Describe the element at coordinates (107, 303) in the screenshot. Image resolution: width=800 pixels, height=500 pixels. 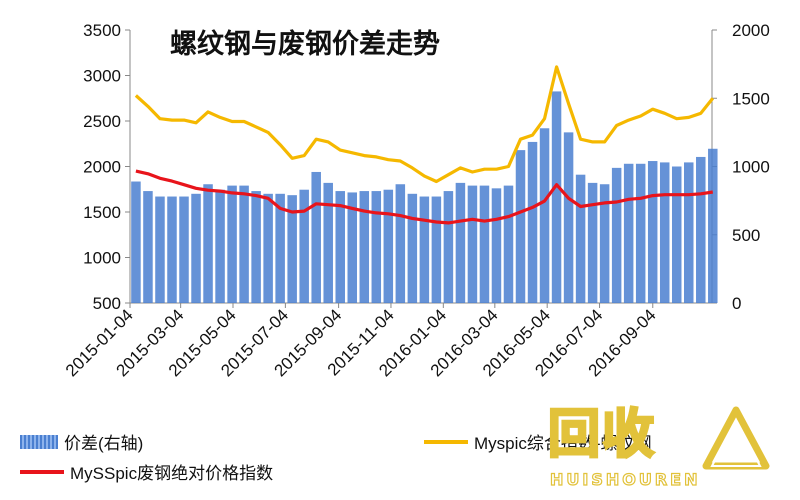
I see `y-left-tick-label: 500` at that location.